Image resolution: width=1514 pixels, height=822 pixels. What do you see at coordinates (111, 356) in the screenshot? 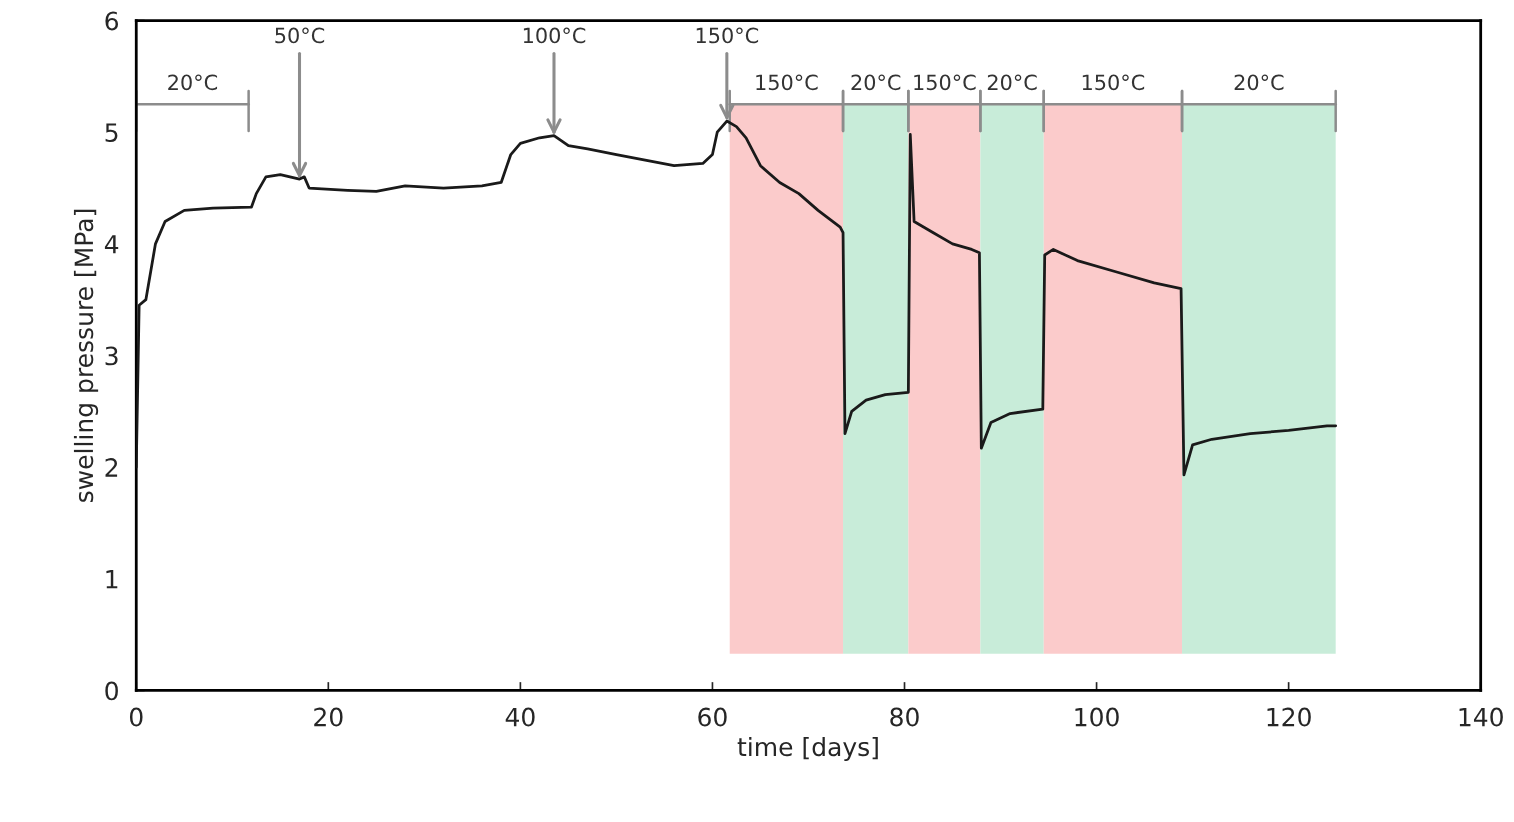
I see `y-tick-label: 3` at bounding box center [111, 356].